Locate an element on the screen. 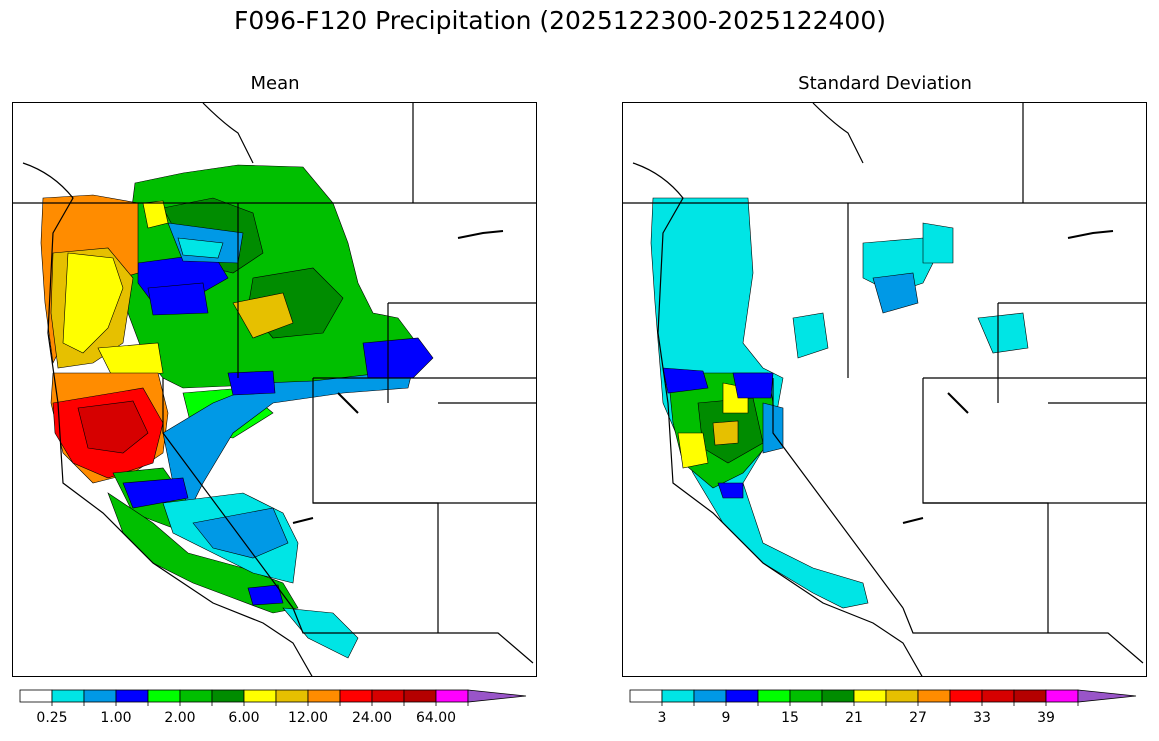  colorbar-tick-label: 9 is located at coordinates (726, 718).